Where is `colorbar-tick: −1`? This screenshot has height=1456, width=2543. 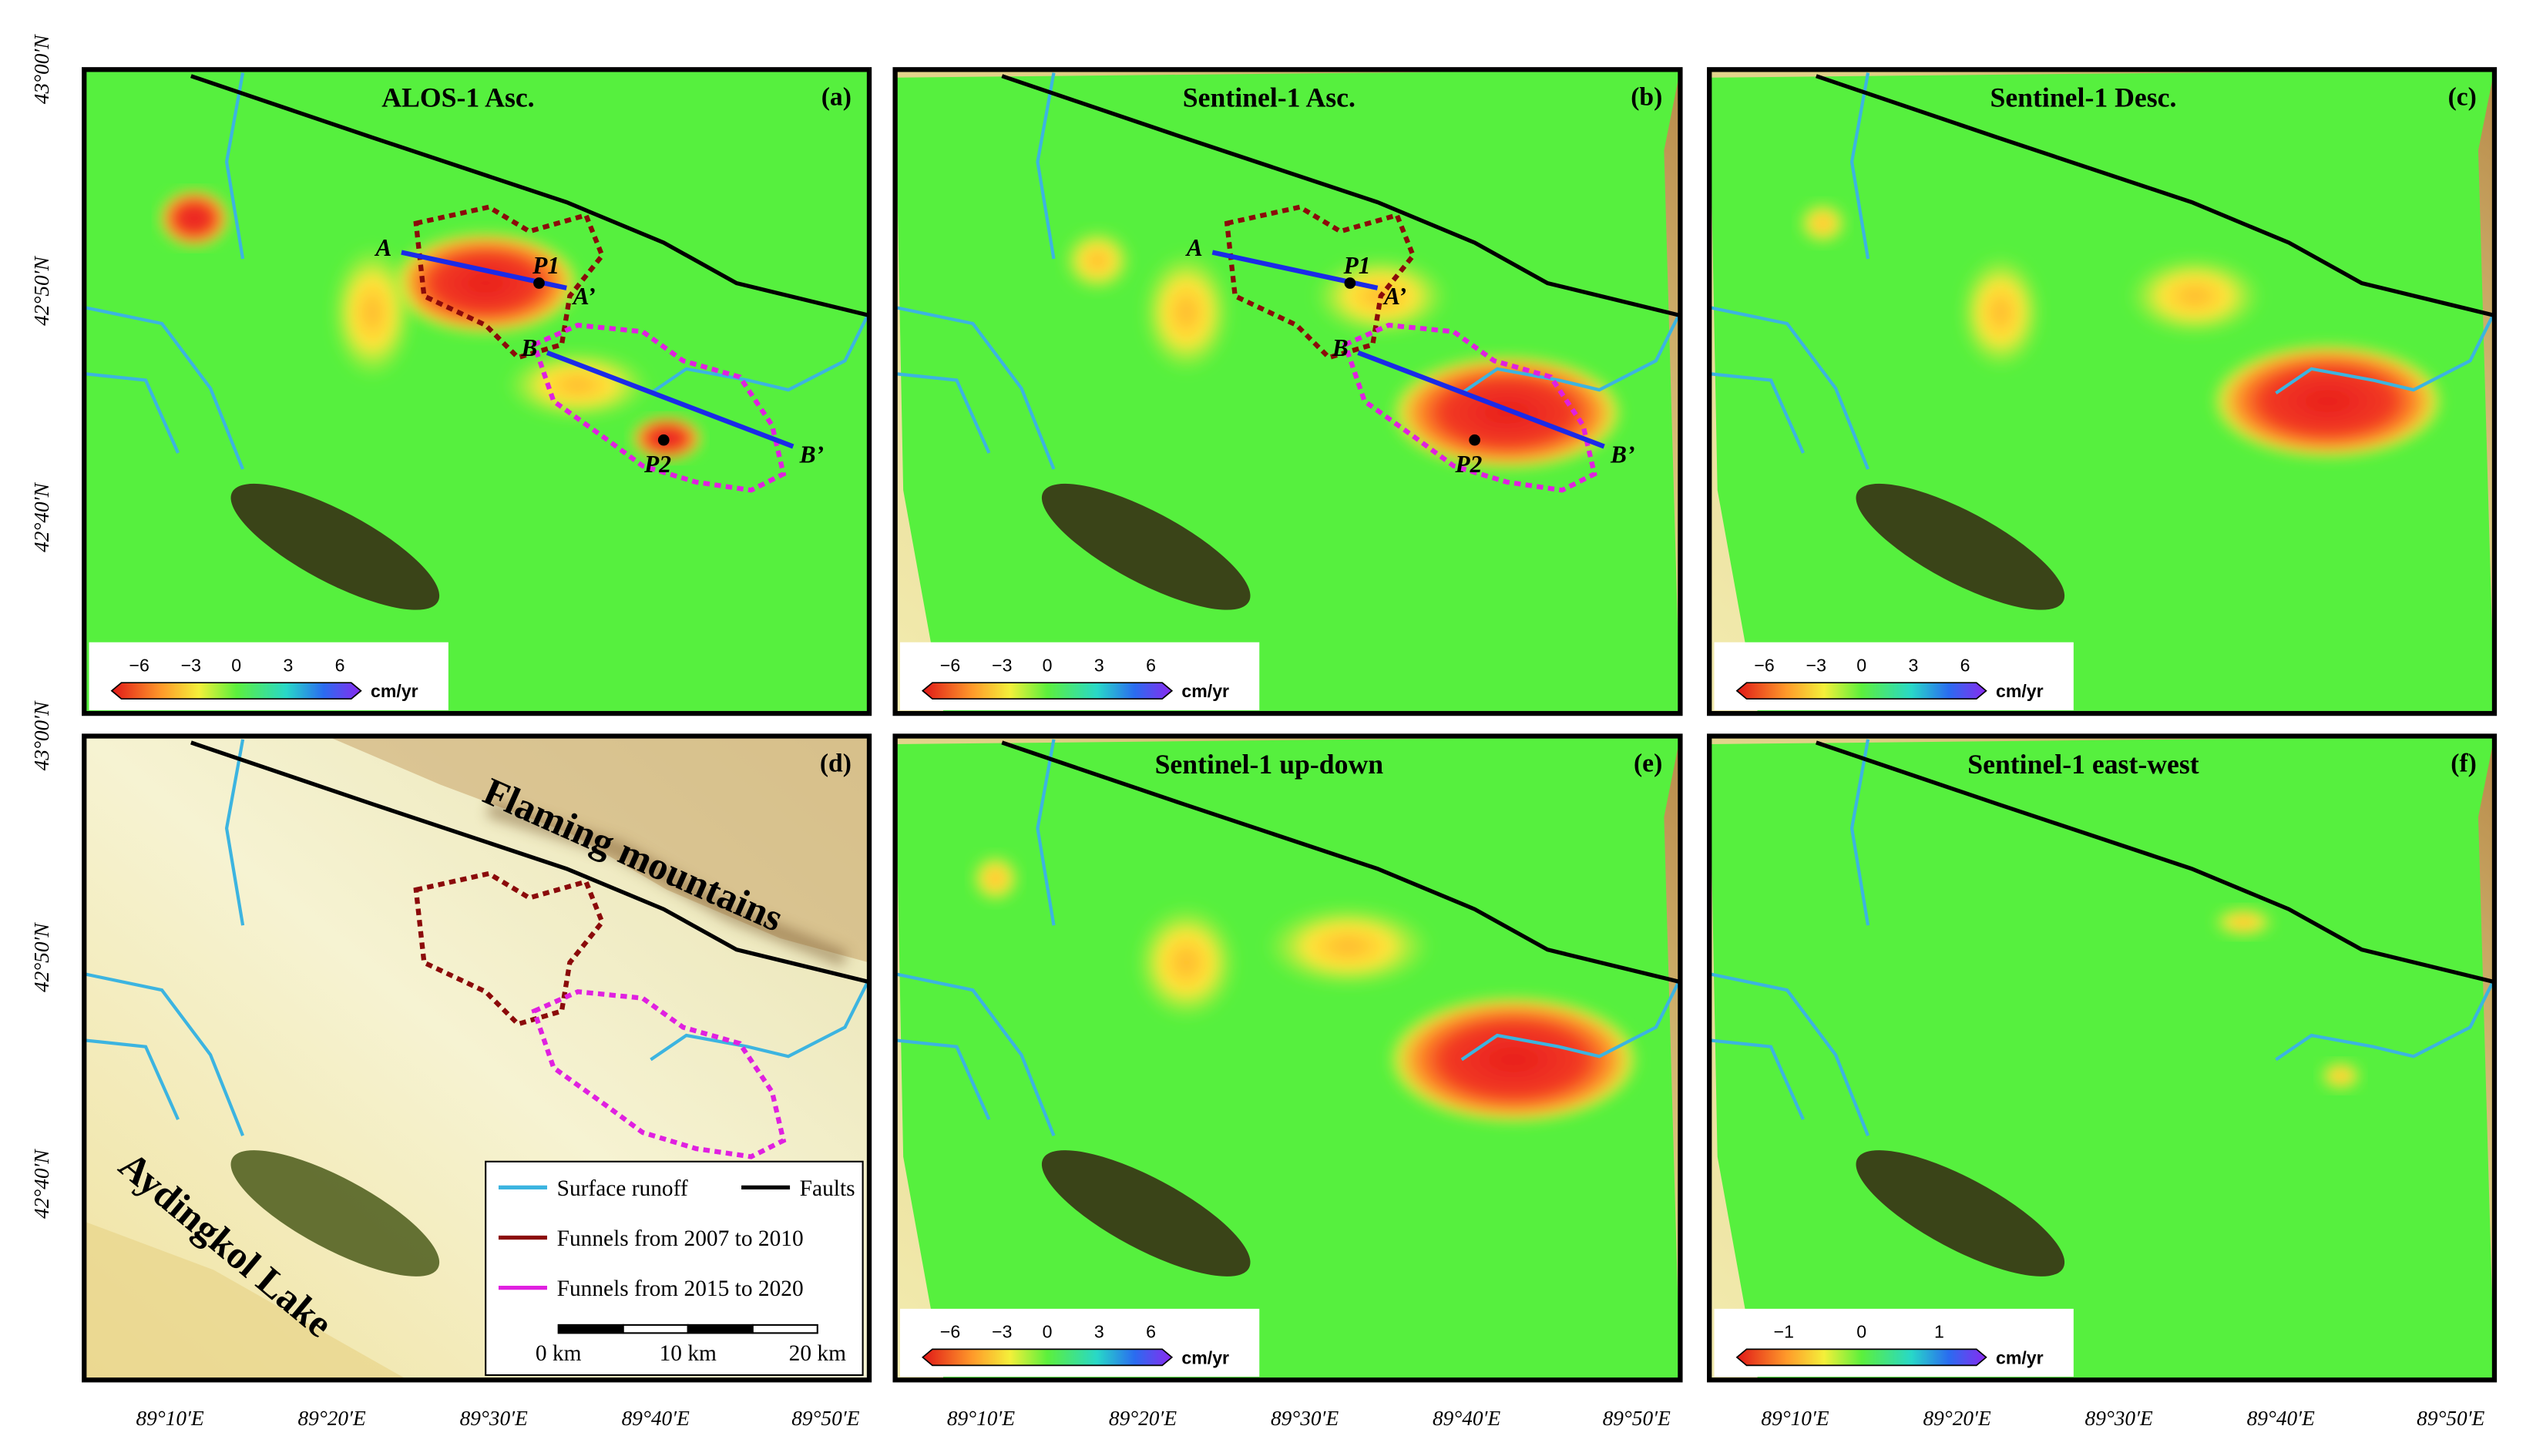
colorbar-tick: −1 is located at coordinates (1784, 1332).